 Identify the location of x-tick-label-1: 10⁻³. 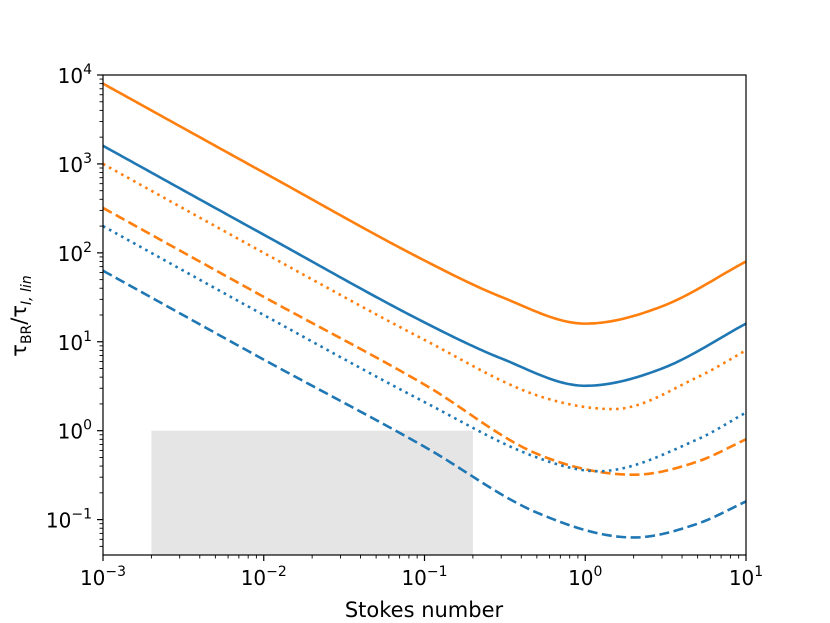
(103, 577).